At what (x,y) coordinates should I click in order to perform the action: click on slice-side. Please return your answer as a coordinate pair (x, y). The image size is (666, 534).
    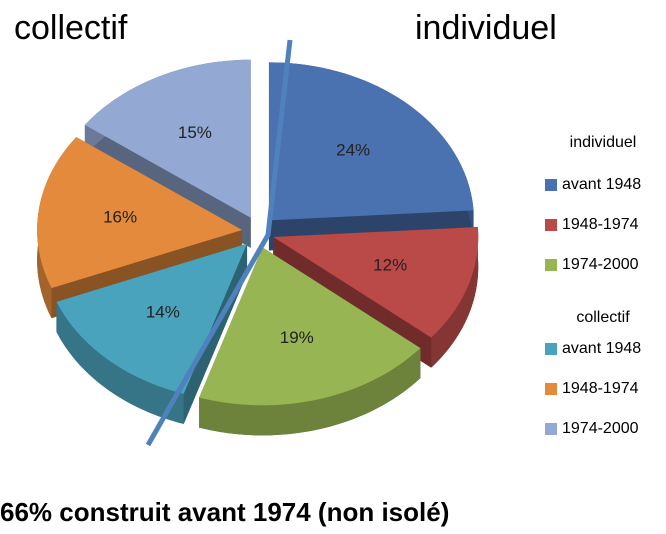
    Looking at the image, I should click on (215, 333).